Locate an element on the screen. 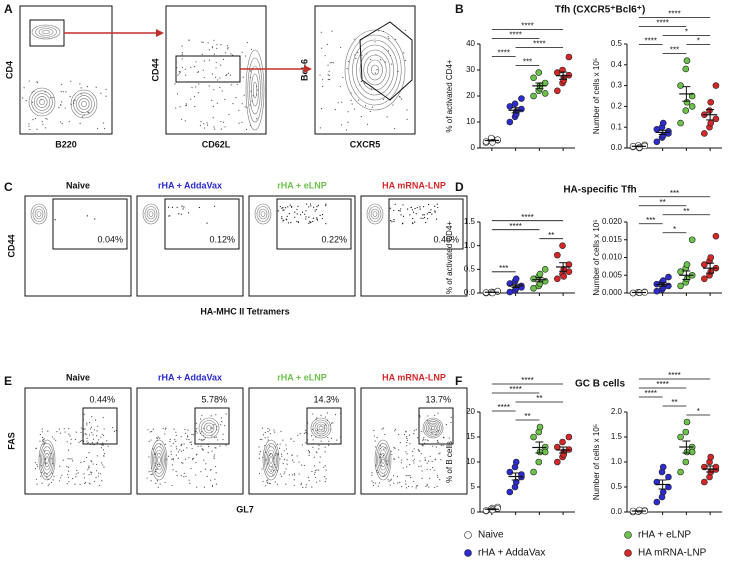 The height and width of the screenshot is (562, 740). y-tick-label: 0.015 is located at coordinates (612, 239).